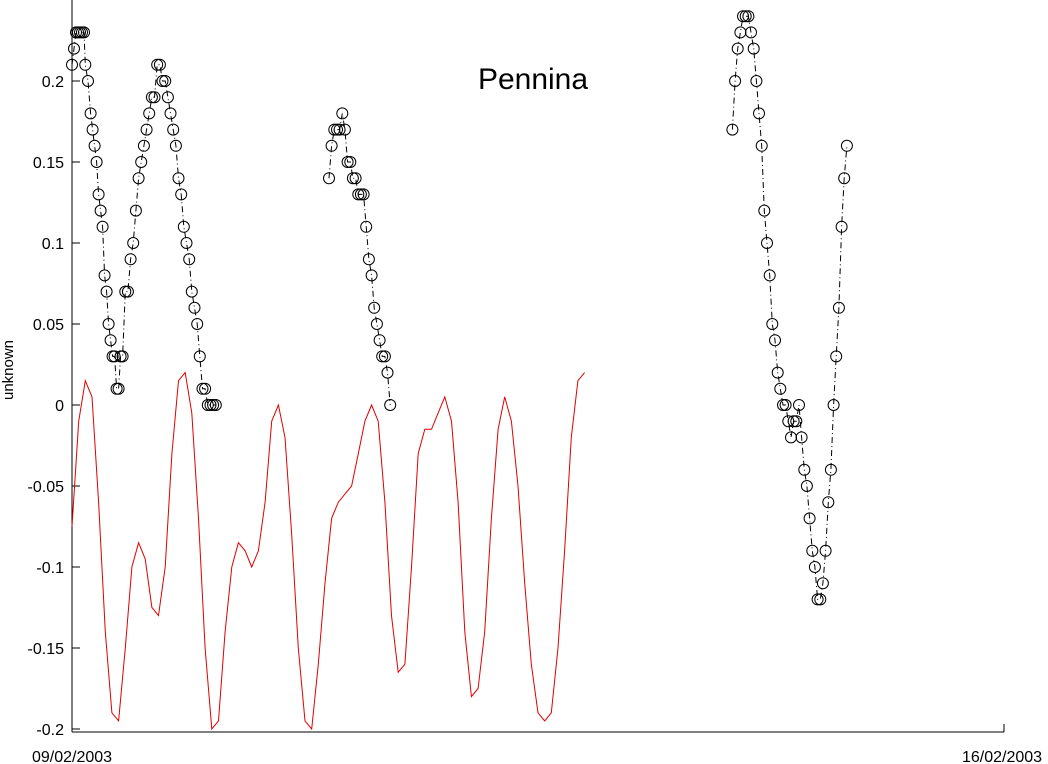 This screenshot has height=764, width=1048. What do you see at coordinates (48, 325) in the screenshot?
I see `y-tick-label: 0.05` at bounding box center [48, 325].